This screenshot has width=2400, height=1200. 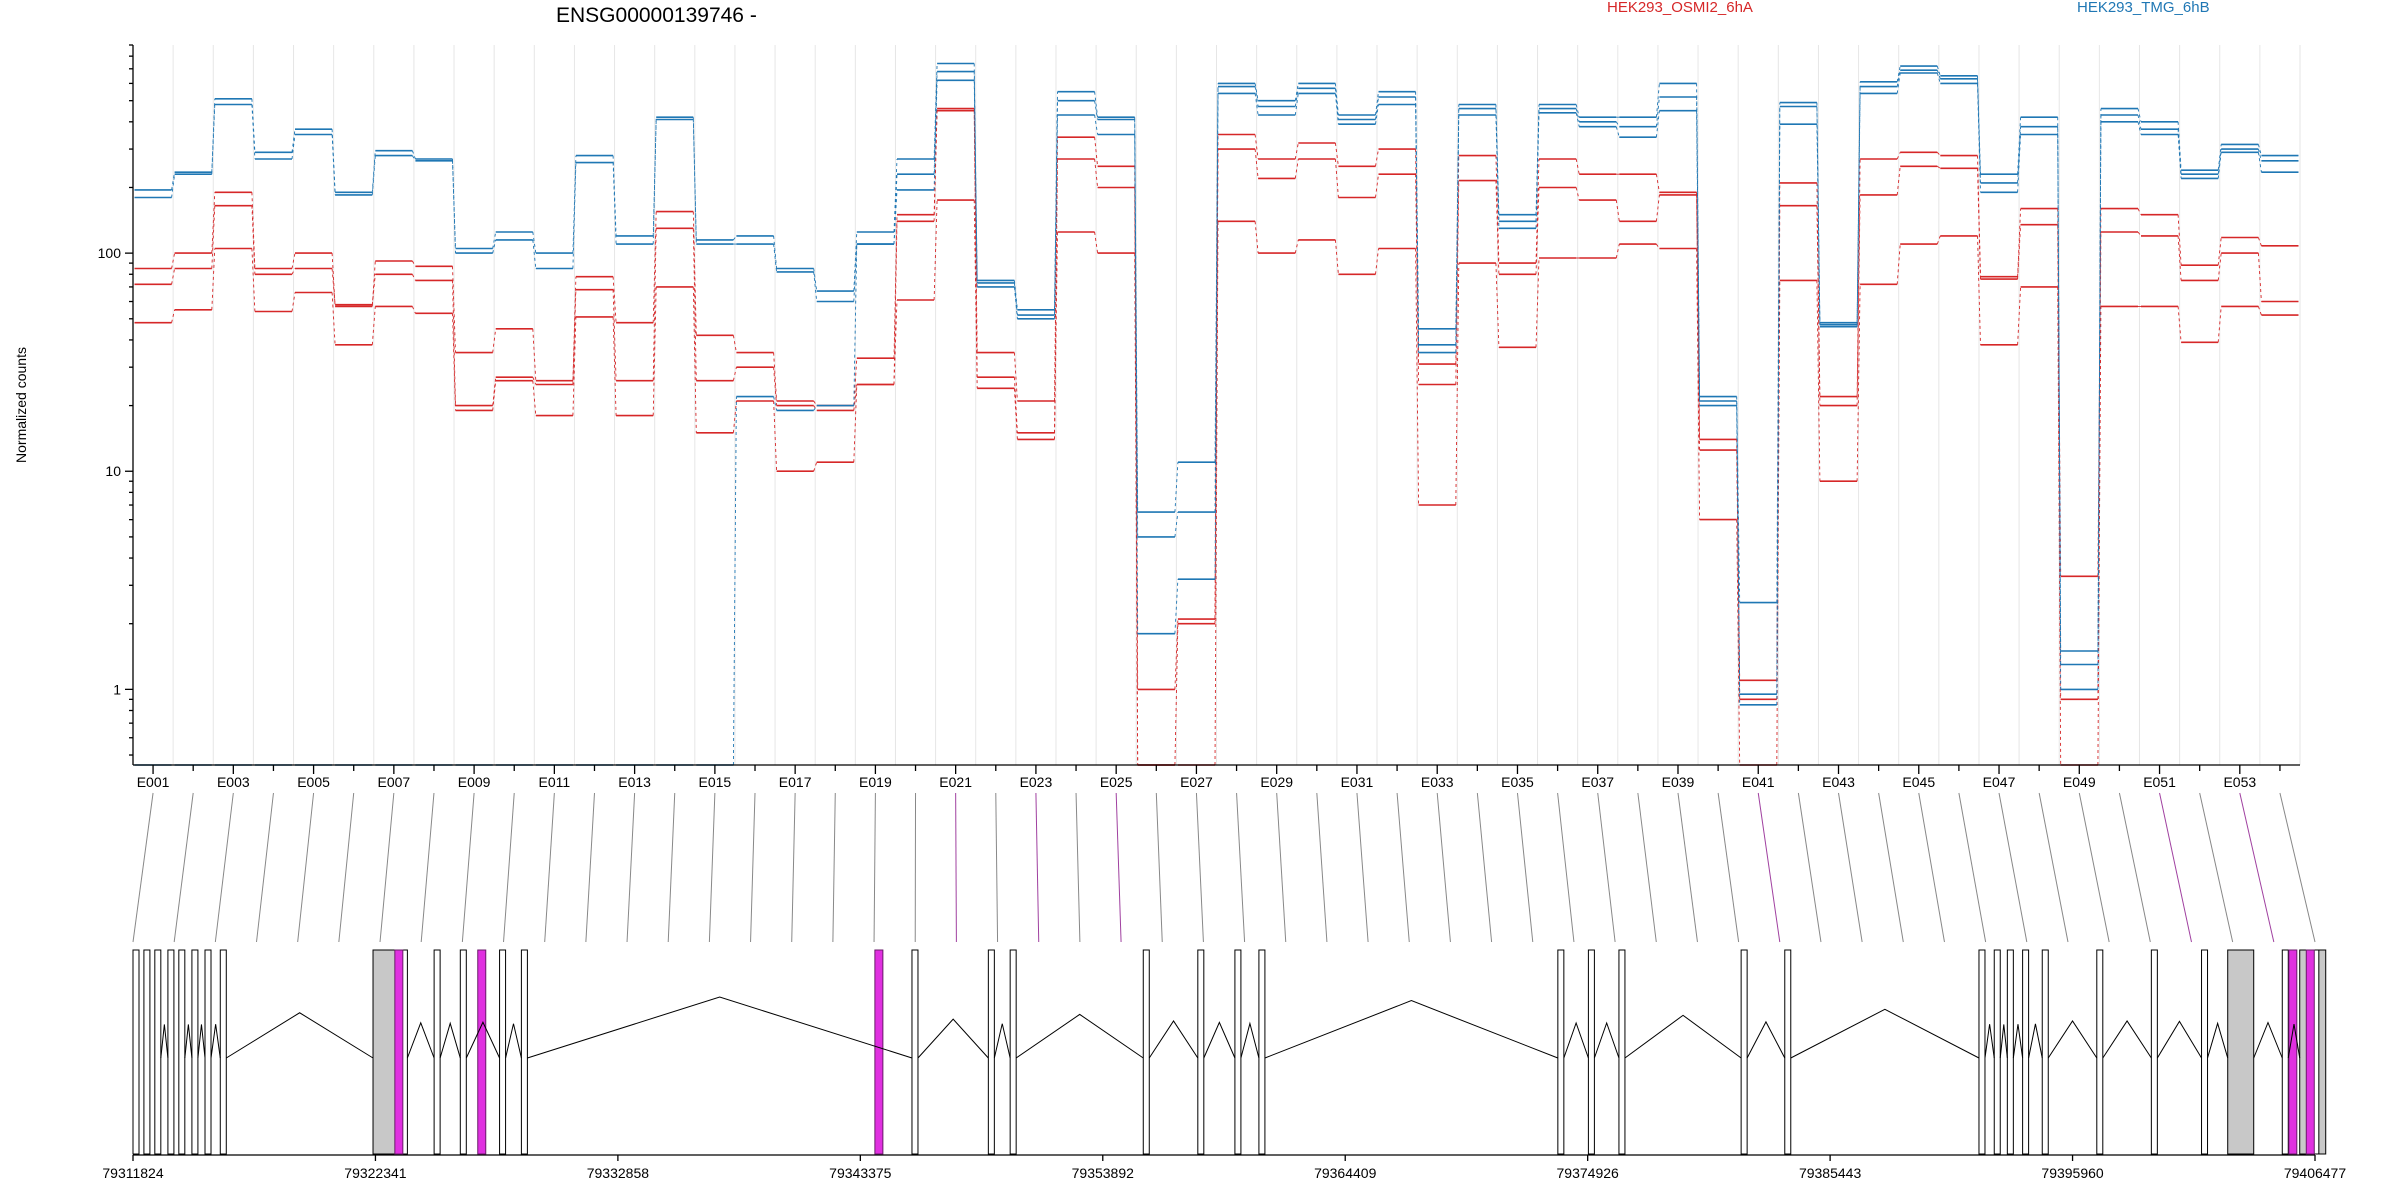 I want to click on x-tick-label: E009, so click(x=474, y=782).